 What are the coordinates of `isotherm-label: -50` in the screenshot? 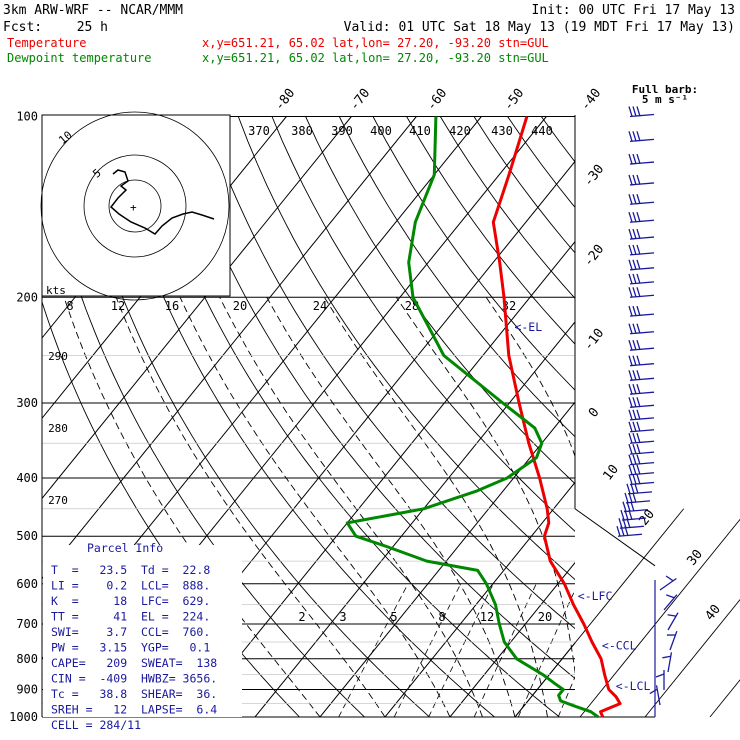 It's located at (514, 100).